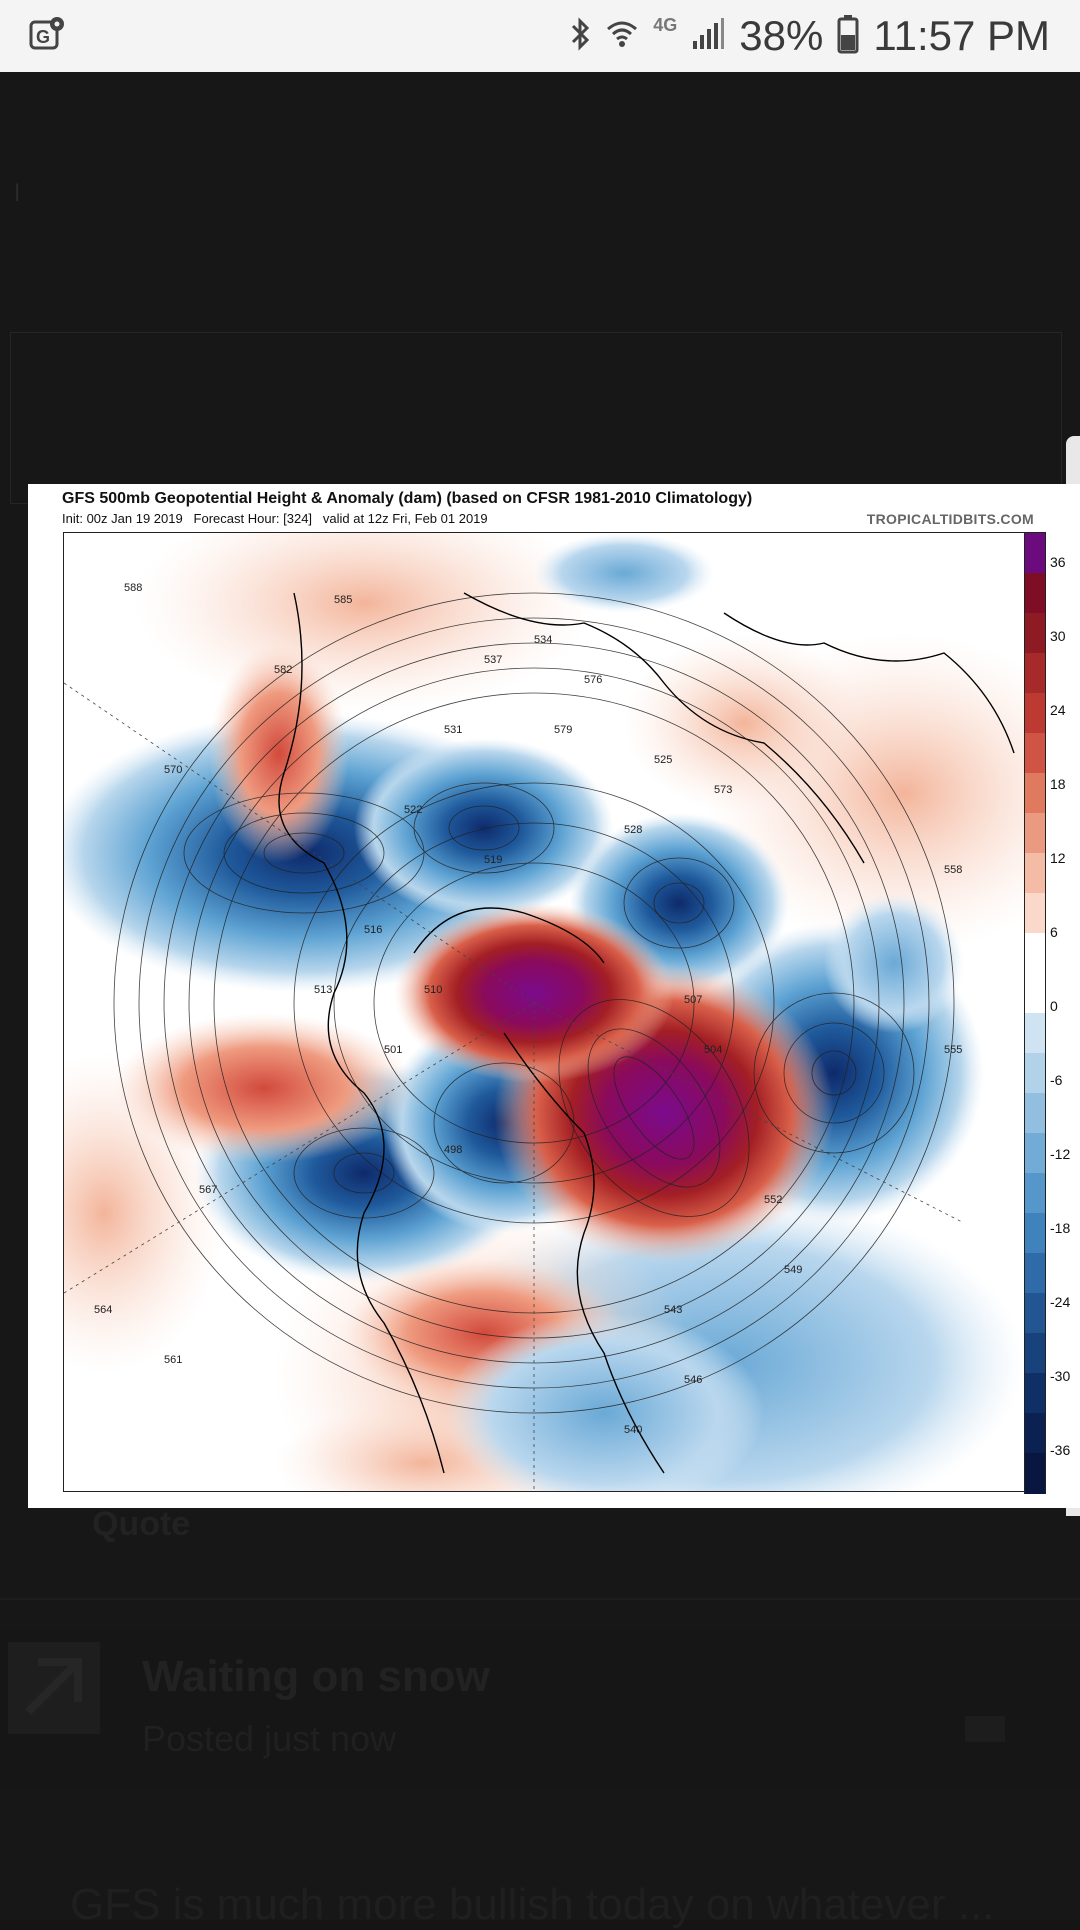 This screenshot has height=1930, width=1080. I want to click on colorbar-label: 24, so click(1058, 710).